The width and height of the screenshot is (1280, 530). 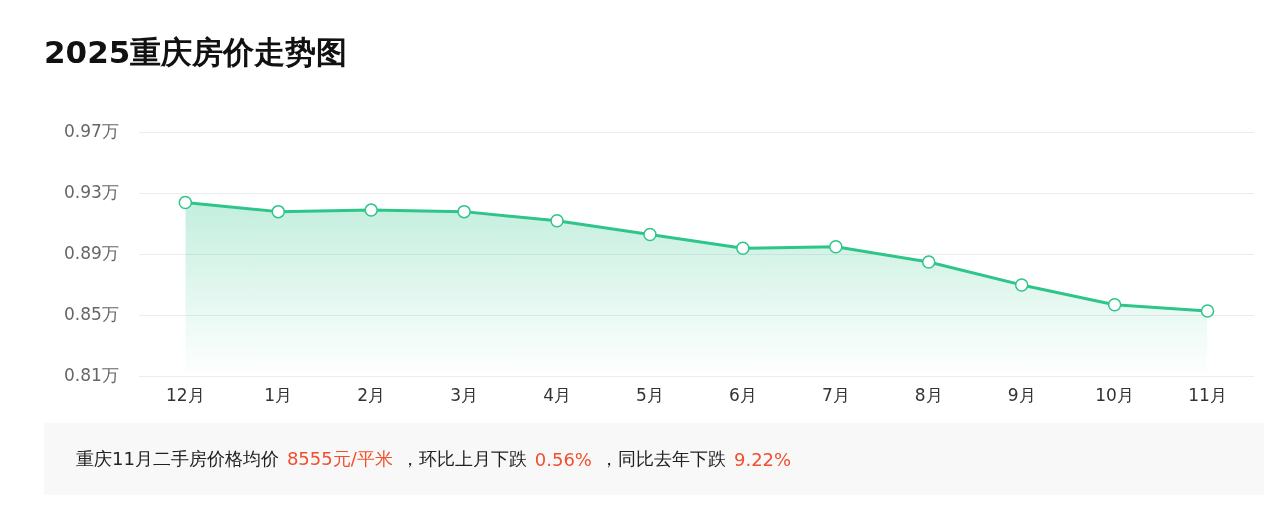 I want to click on text: ，环比上月下跌, so click(x=463, y=459).